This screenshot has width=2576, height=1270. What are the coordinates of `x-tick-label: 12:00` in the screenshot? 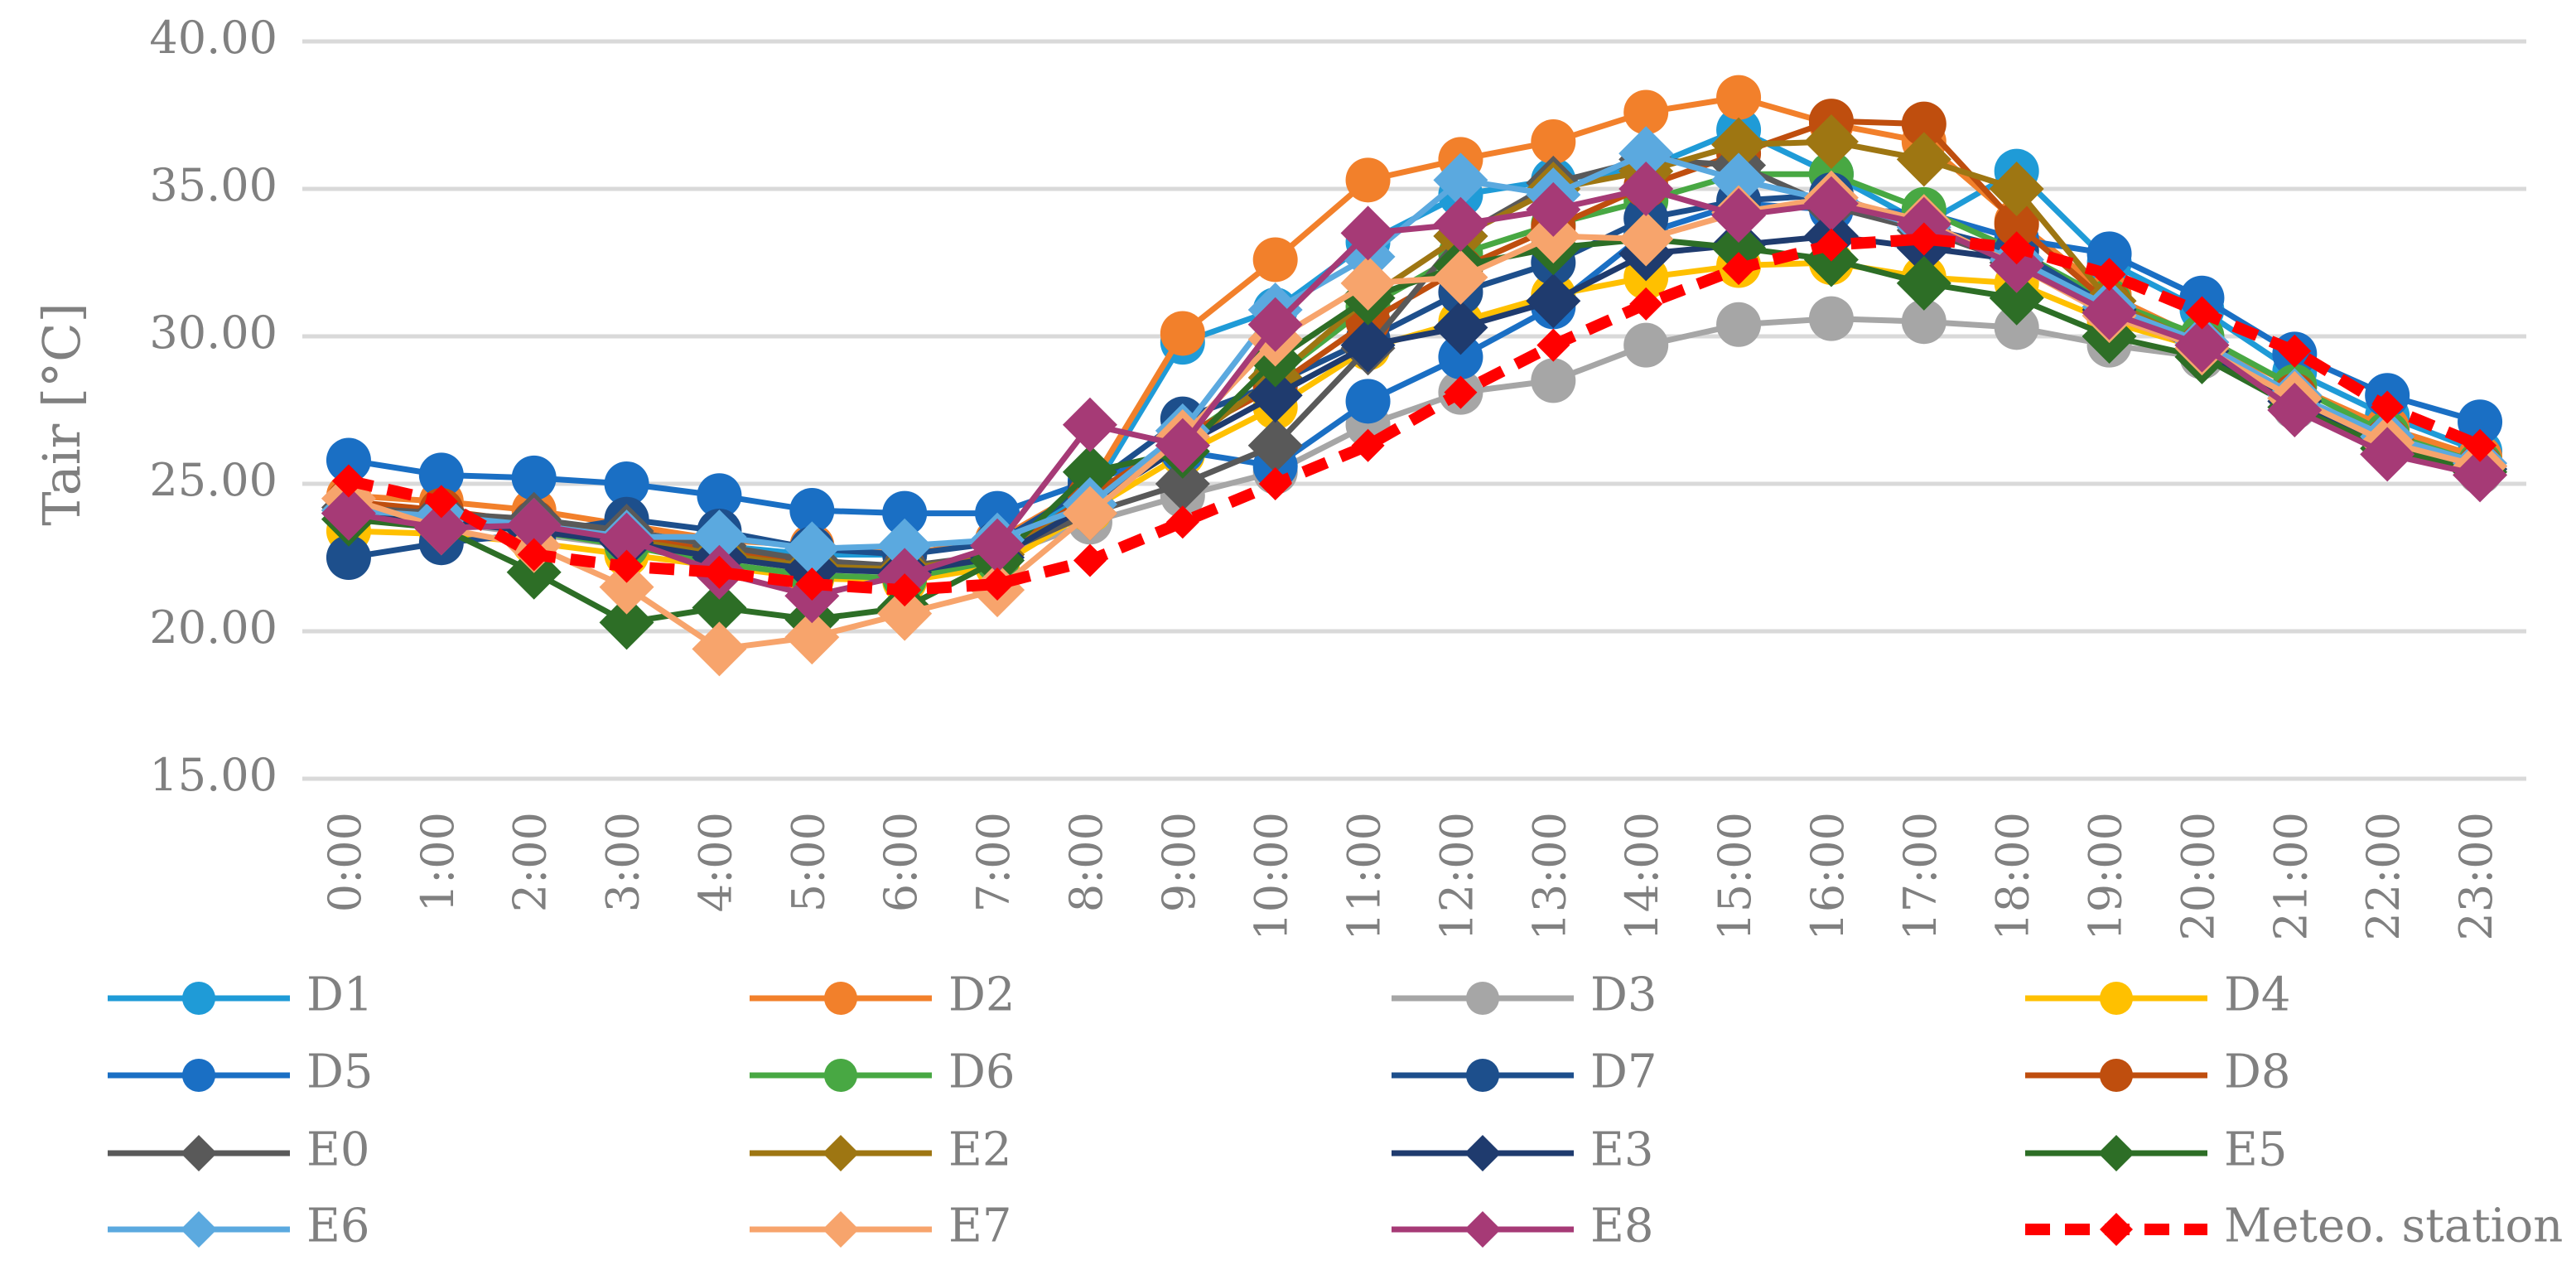 It's located at (1456, 876).